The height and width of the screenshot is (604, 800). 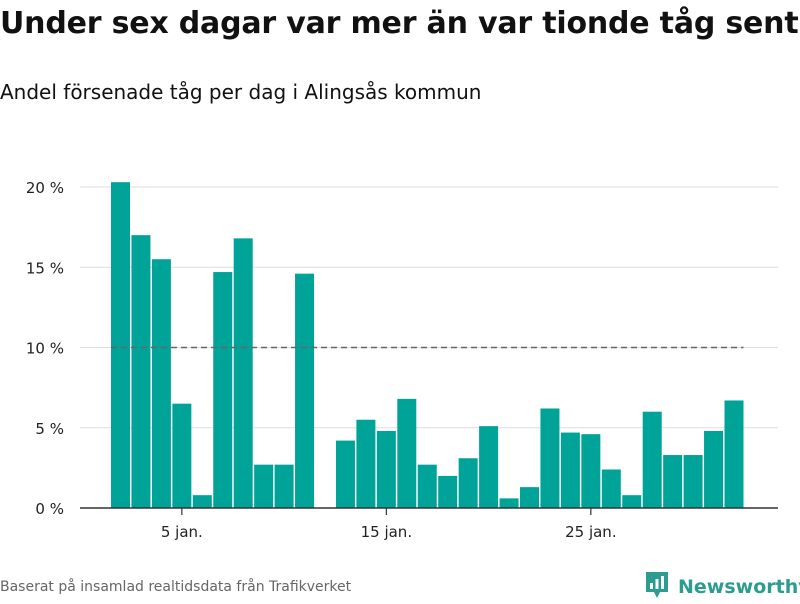 I want to click on x-axis-ticks: 5 jan. 15 jan. 25 jan., so click(x=389, y=524).